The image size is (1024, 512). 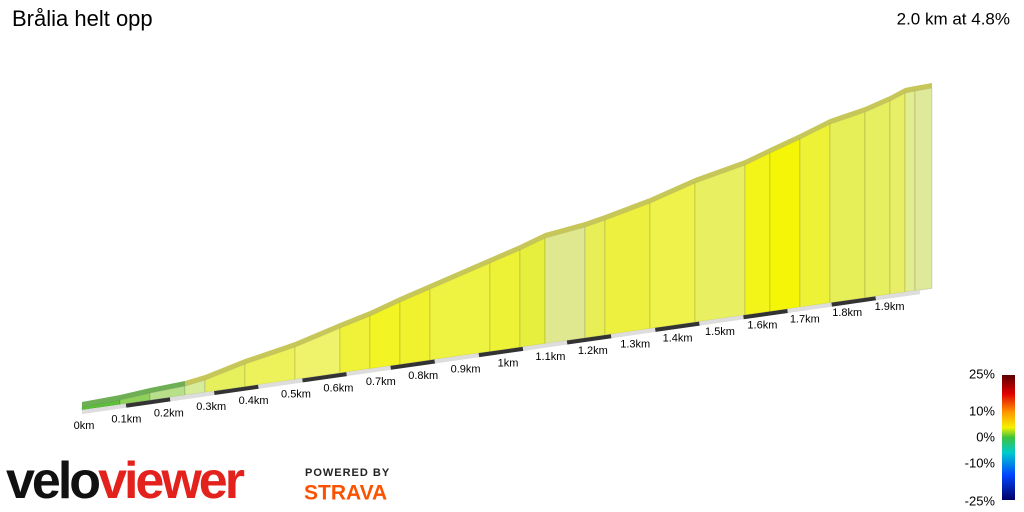 What do you see at coordinates (254, 401) in the screenshot?
I see `x-tick-label: 0.4km` at bounding box center [254, 401].